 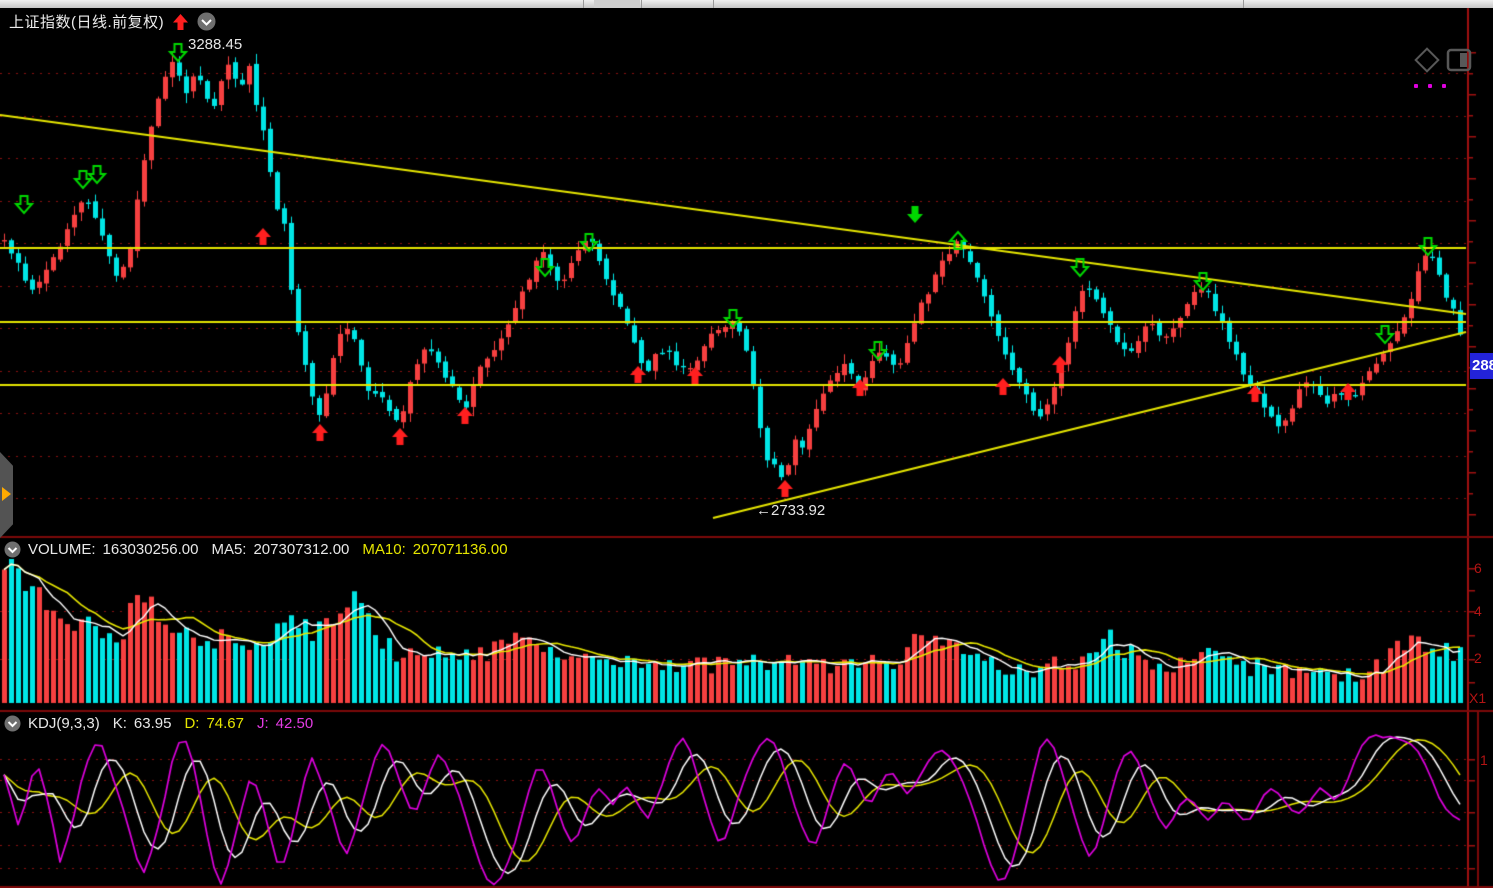 What do you see at coordinates (225, 723) in the screenshot?
I see `d-value: 74.67` at bounding box center [225, 723].